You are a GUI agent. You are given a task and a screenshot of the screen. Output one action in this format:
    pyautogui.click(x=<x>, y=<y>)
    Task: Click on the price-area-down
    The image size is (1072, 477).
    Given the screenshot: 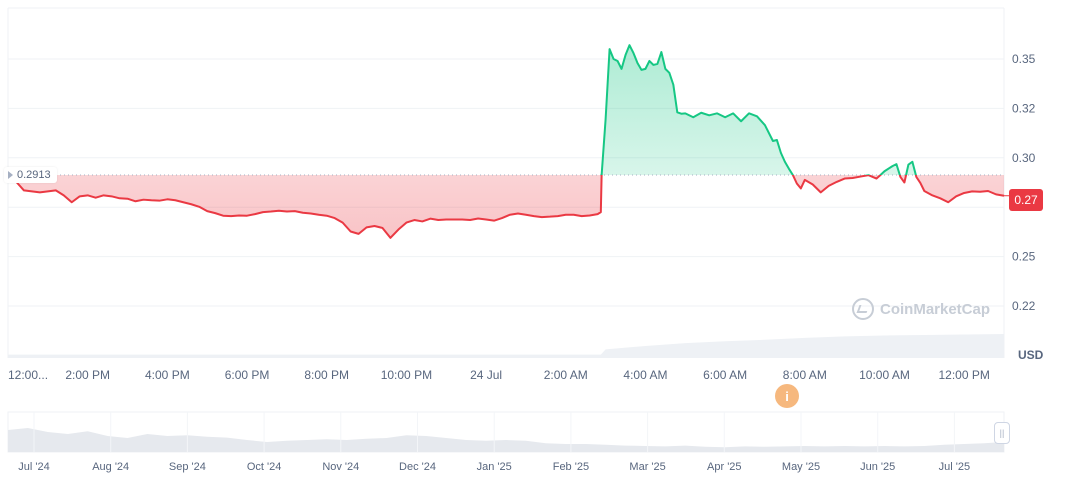 What is the action you would take?
    pyautogui.click(x=506, y=206)
    